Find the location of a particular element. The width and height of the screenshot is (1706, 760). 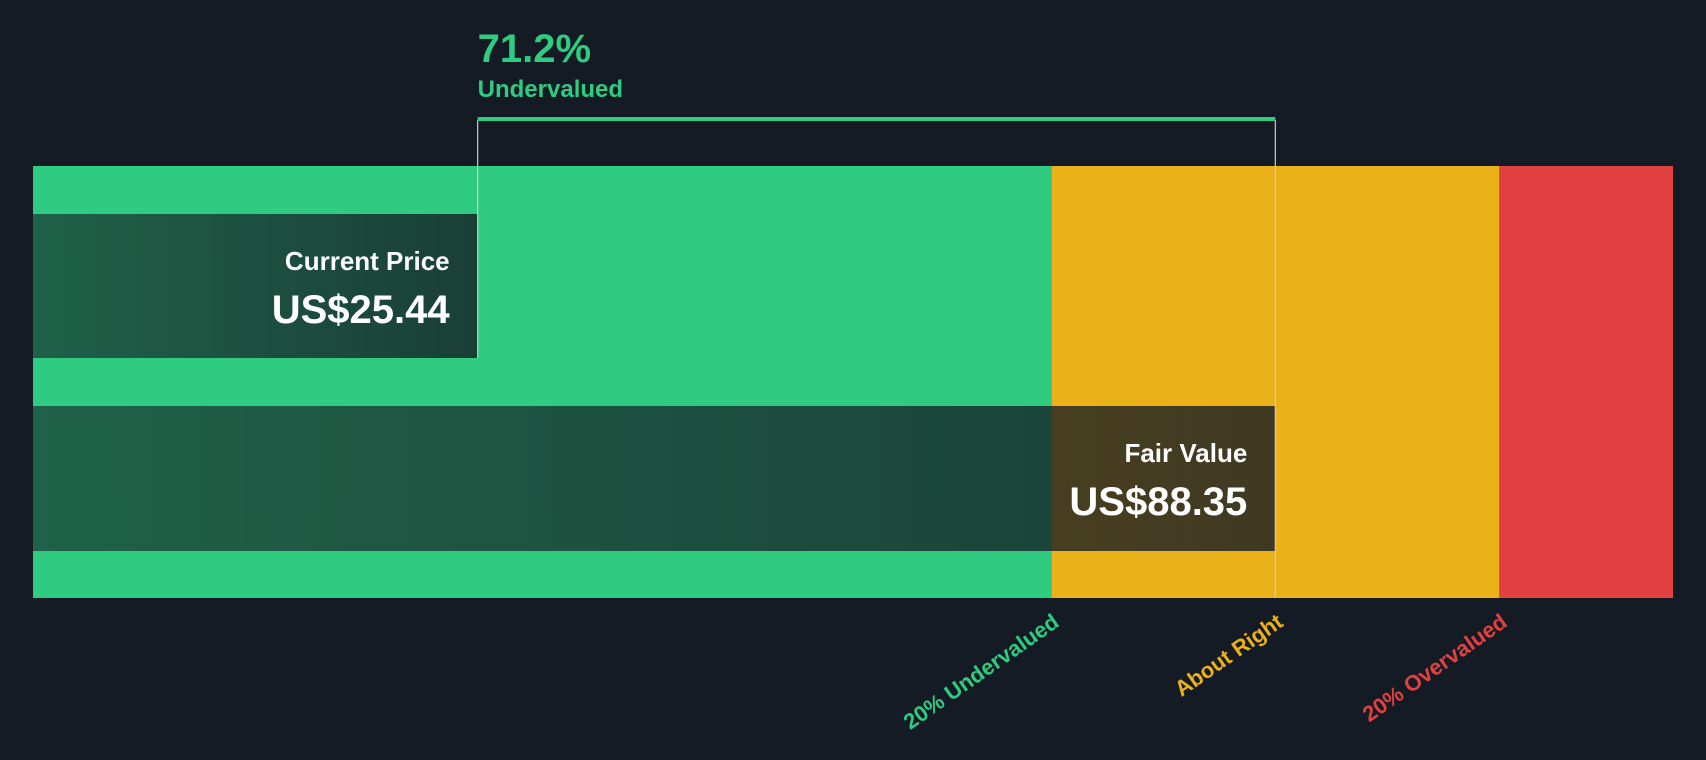

current-price-bar is located at coordinates (255, 286).